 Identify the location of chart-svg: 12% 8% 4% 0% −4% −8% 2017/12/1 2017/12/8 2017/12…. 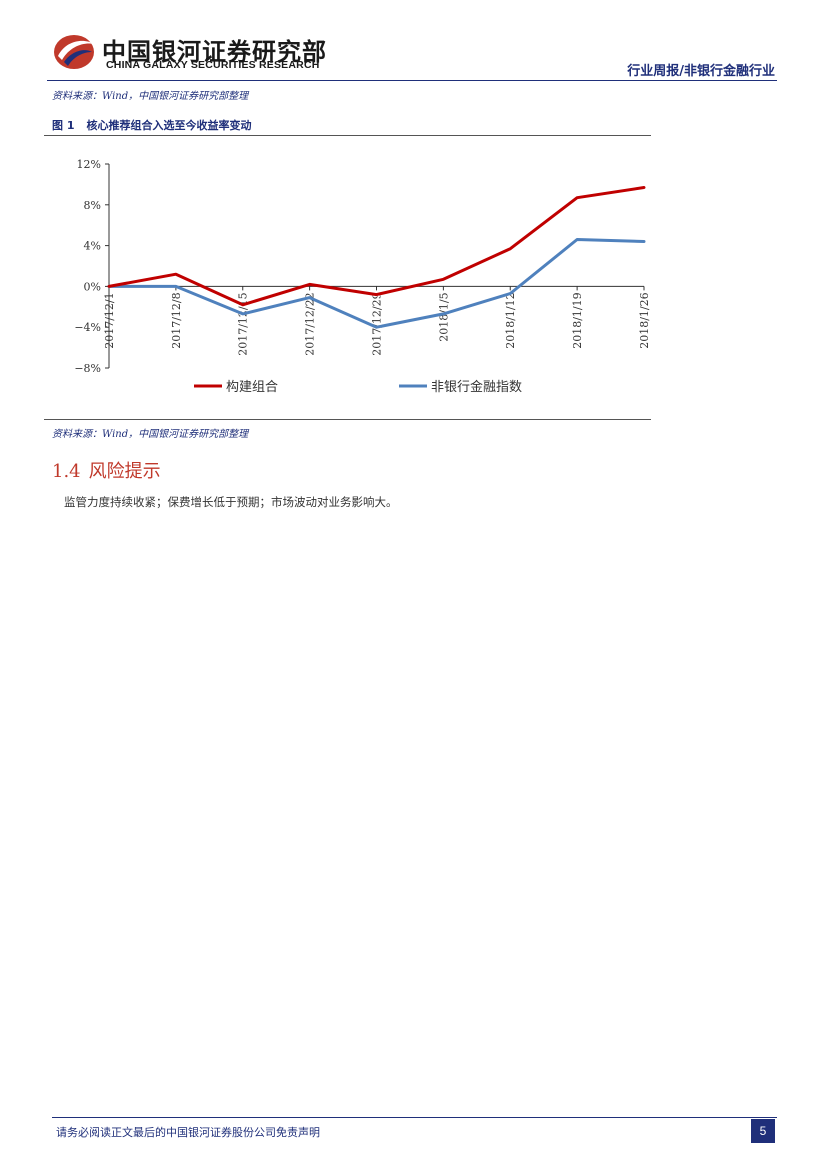
(362, 276).